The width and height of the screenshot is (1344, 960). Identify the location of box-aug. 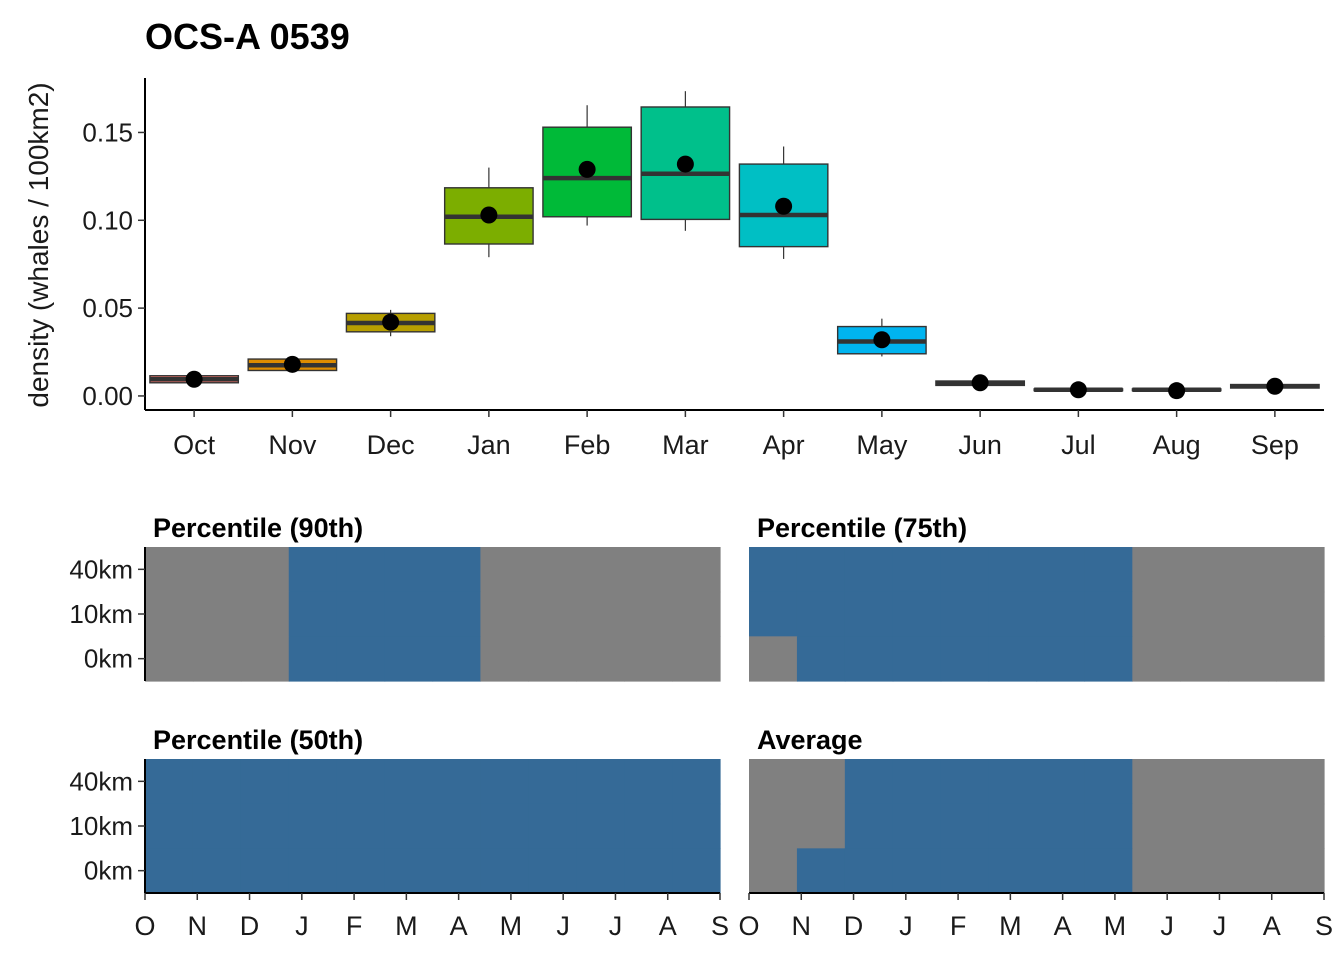
(1176, 391).